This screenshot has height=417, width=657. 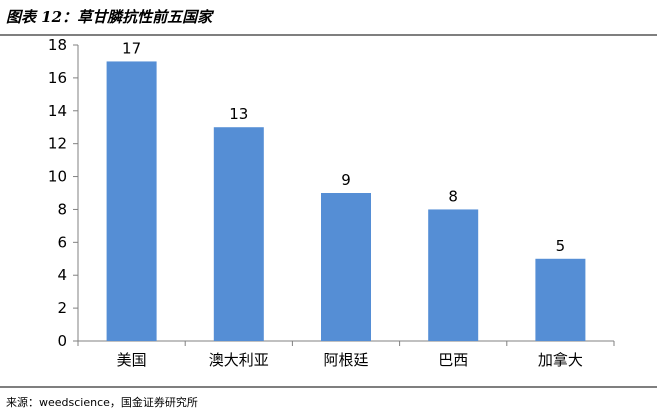 What do you see at coordinates (345, 360) in the screenshot?
I see `x-category-label: 阿根廷` at bounding box center [345, 360].